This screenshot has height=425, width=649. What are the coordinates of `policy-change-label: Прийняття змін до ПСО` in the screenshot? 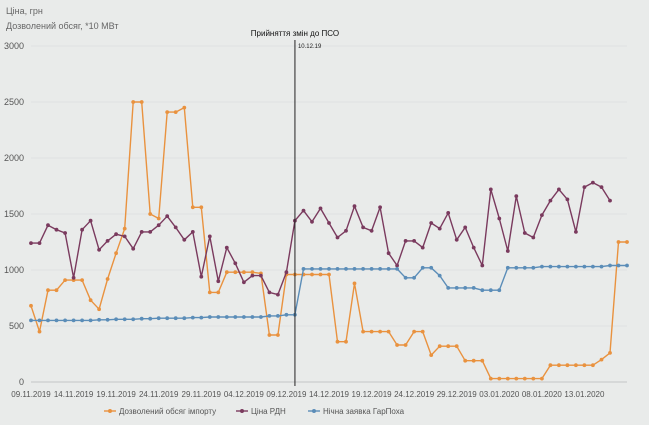 It's located at (295, 33).